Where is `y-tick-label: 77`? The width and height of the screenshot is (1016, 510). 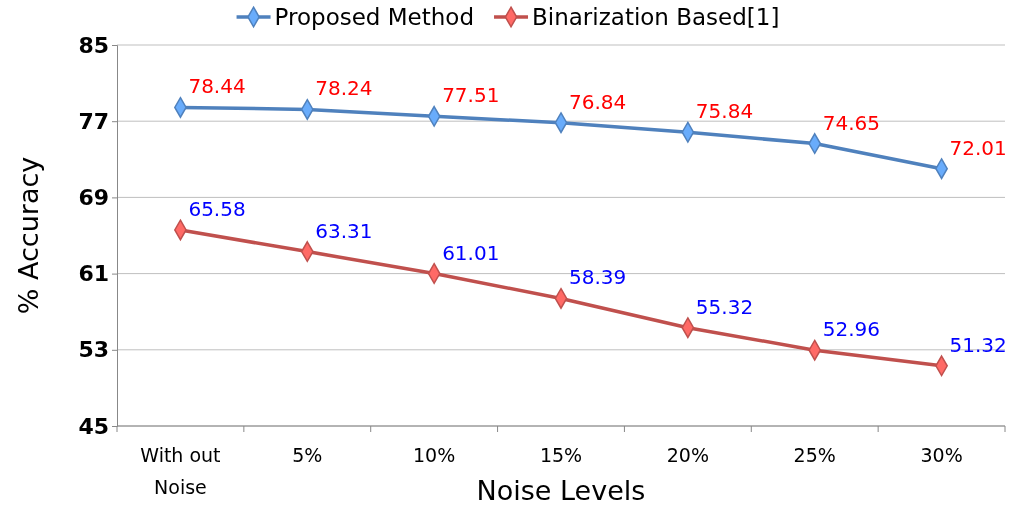 y-tick-label: 77 is located at coordinates (93, 121).